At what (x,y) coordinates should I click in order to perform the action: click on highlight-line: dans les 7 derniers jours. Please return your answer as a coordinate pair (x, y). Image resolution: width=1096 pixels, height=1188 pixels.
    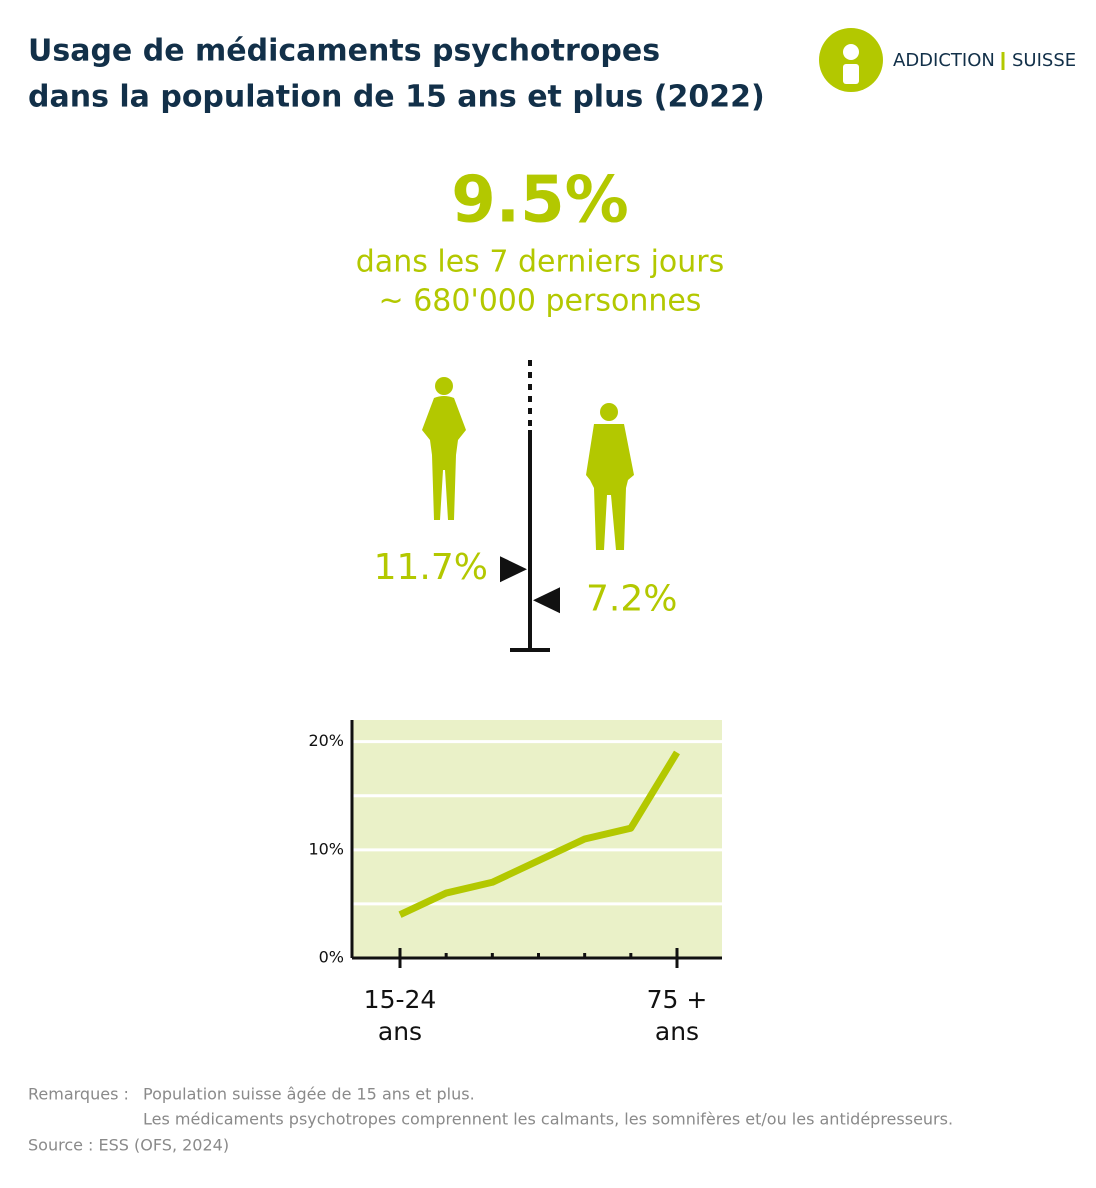
    Looking at the image, I should click on (540, 262).